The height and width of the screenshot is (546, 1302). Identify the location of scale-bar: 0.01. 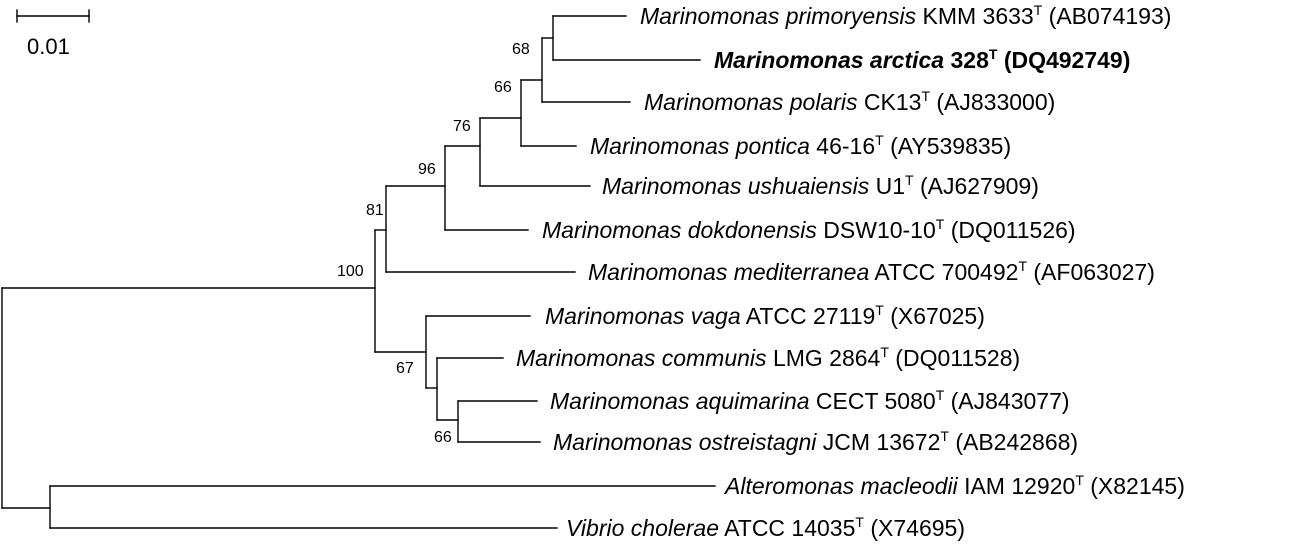
(53, 34).